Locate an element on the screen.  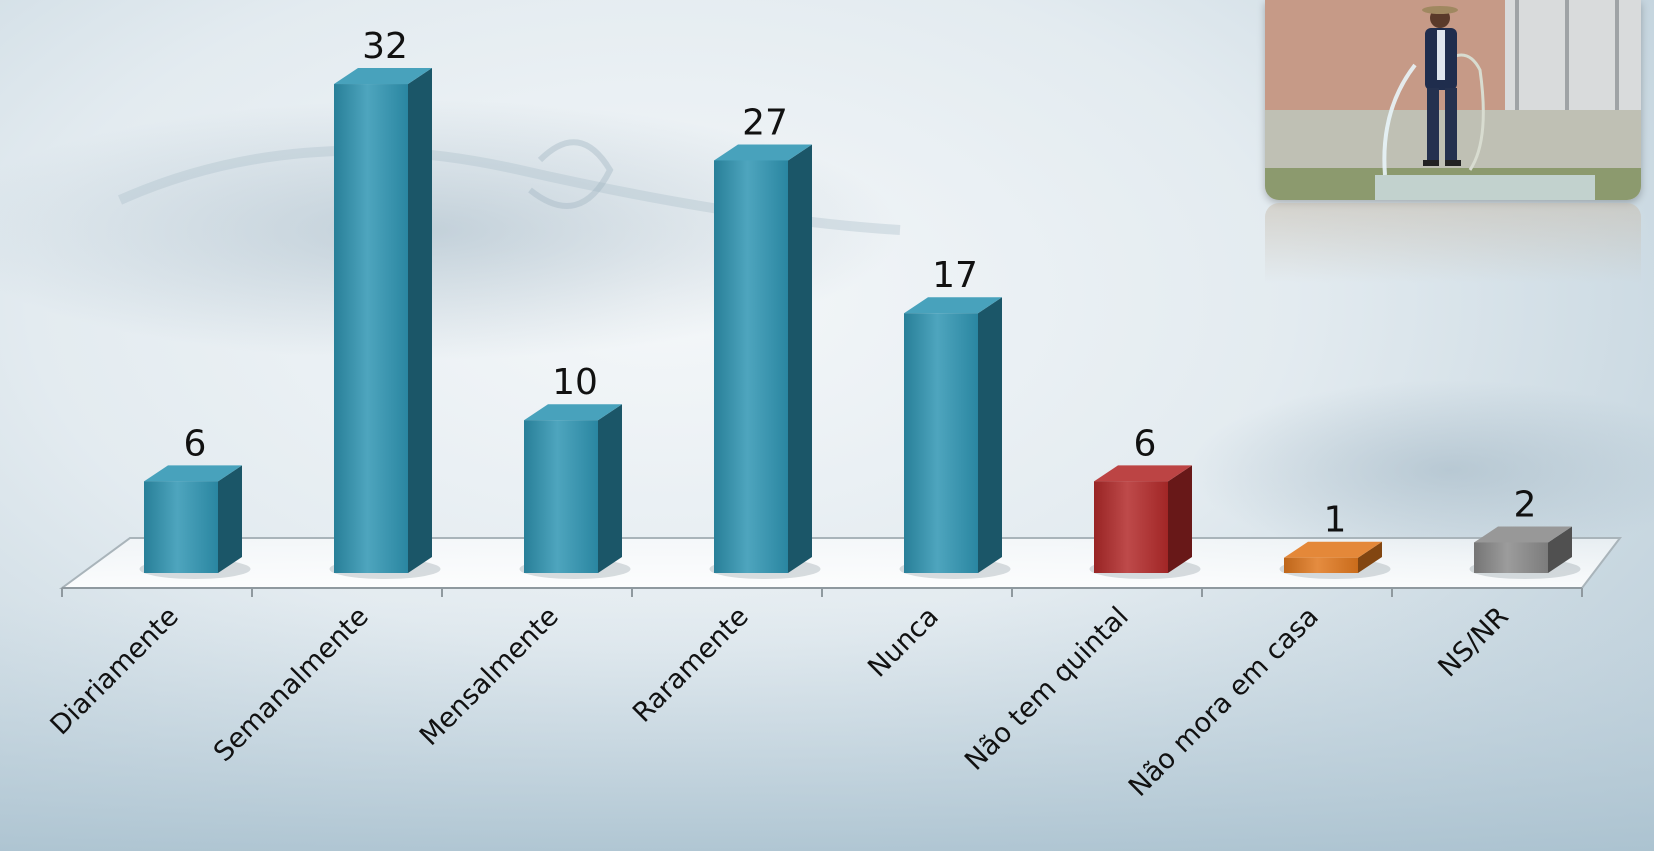
data-label: 27 is located at coordinates (765, 122).